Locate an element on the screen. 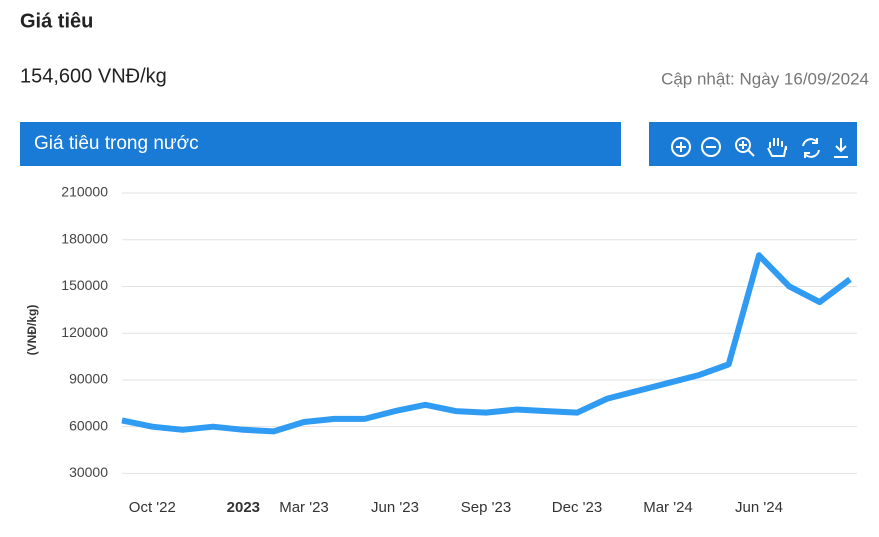 This screenshot has width=879, height=537. pan-button is located at coordinates (777, 147).